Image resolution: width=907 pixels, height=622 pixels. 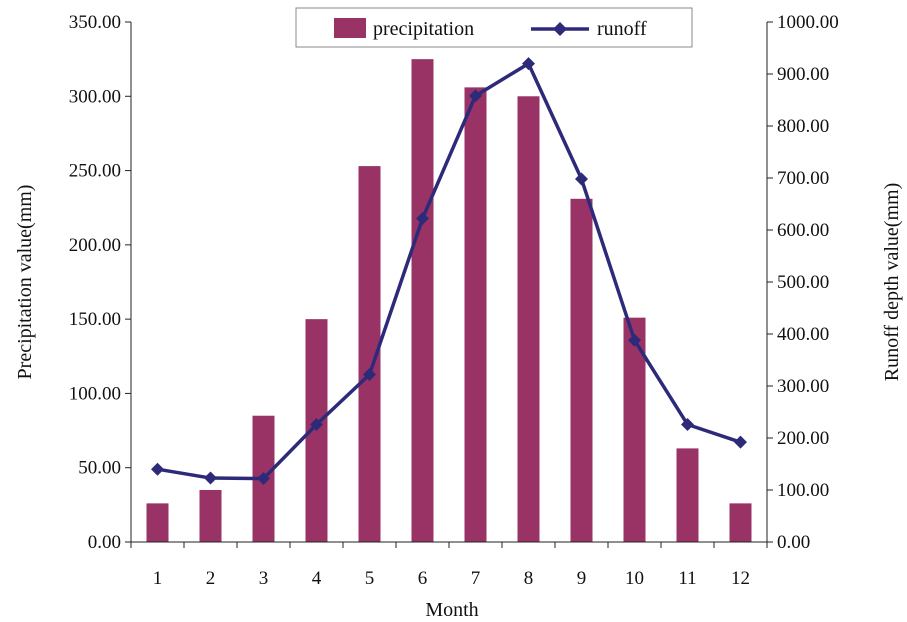 I want to click on y2-tick-label: 800.00, so click(x=803, y=126).